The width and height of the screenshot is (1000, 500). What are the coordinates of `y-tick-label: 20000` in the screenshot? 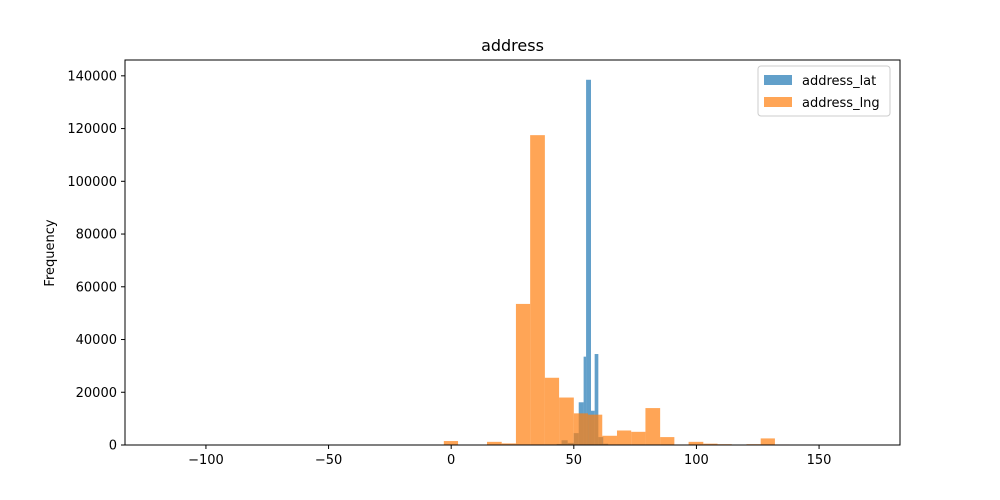 It's located at (96, 393).